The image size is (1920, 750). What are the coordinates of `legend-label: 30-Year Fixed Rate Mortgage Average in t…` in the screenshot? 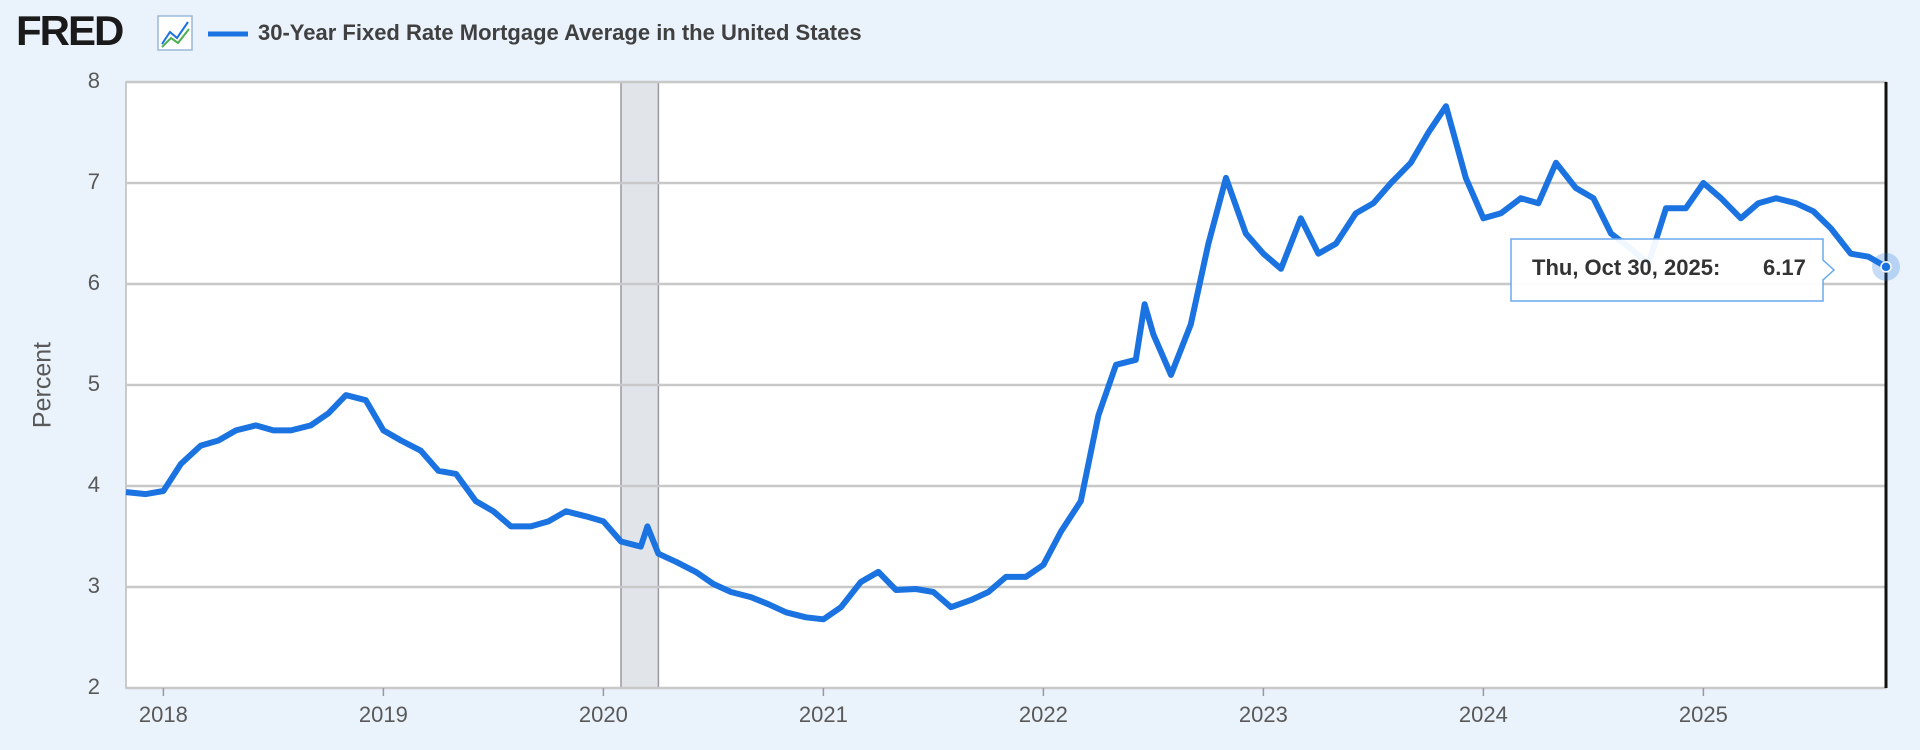 It's located at (560, 32).